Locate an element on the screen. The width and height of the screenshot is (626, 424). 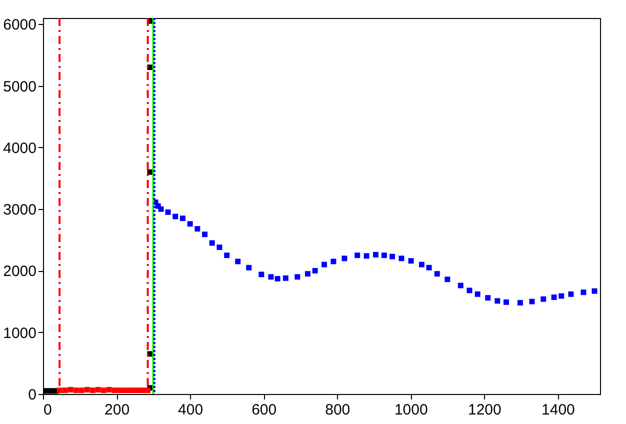
y-tick-label: 5000 is located at coordinates (19, 87).